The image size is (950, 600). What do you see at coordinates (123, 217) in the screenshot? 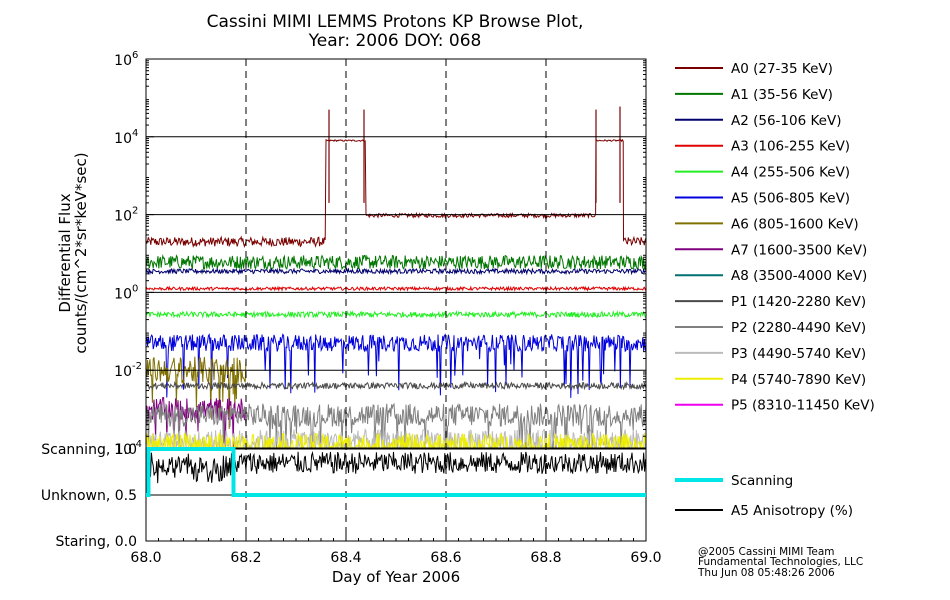
I see `y-tick-label-3: 10` at bounding box center [123, 217].